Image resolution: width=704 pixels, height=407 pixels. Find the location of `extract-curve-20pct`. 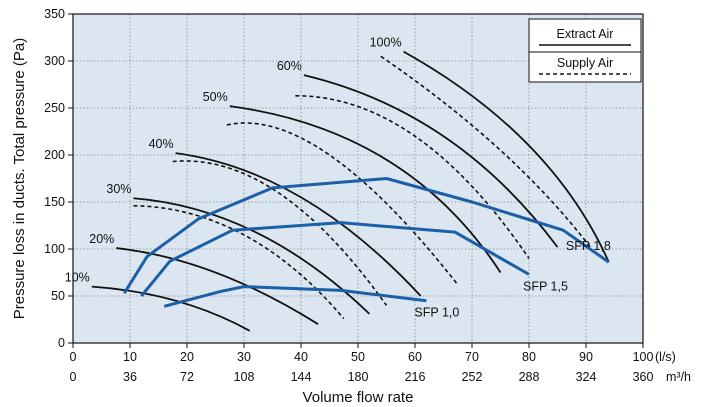

extract-curve-20pct is located at coordinates (217, 286).